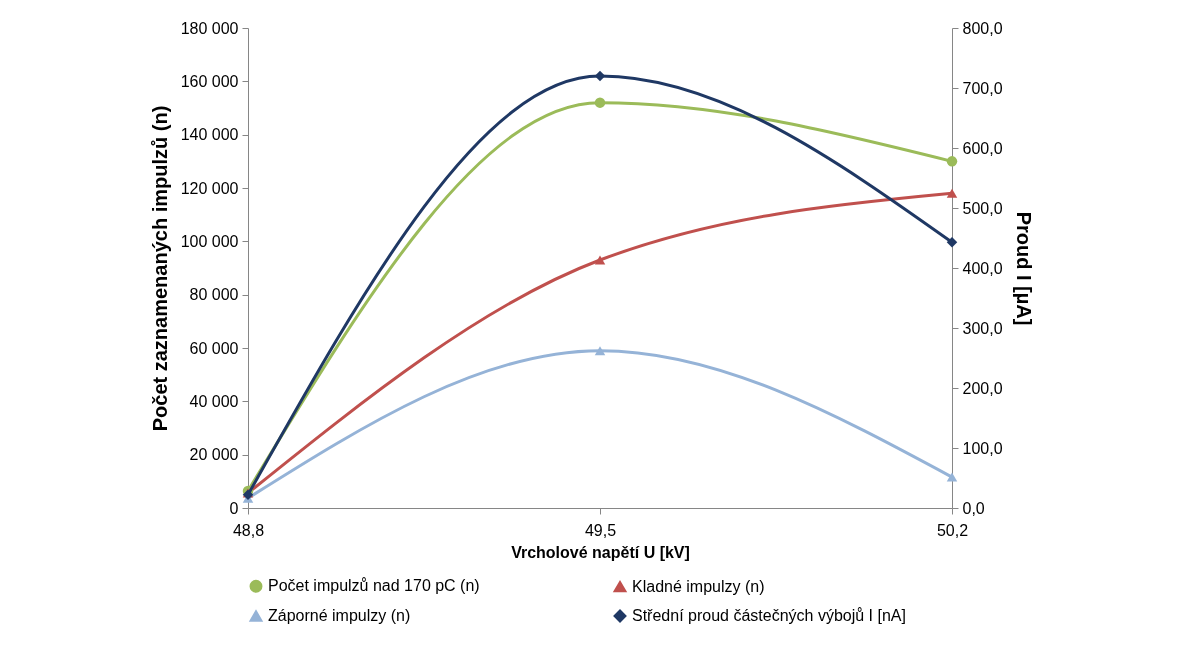  What do you see at coordinates (209, 81) in the screenshot?
I see `y-tick-label: 160 000` at bounding box center [209, 81].